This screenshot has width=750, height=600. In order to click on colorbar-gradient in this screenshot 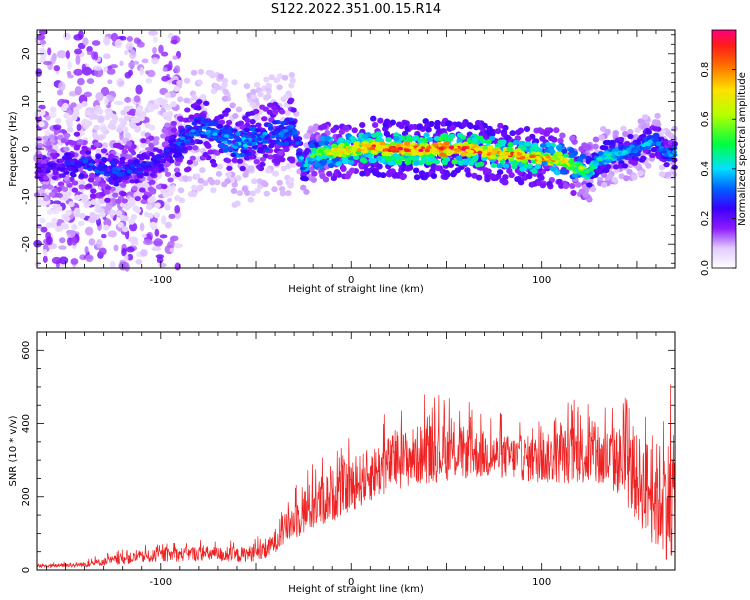, I will do `click(724, 149)`.